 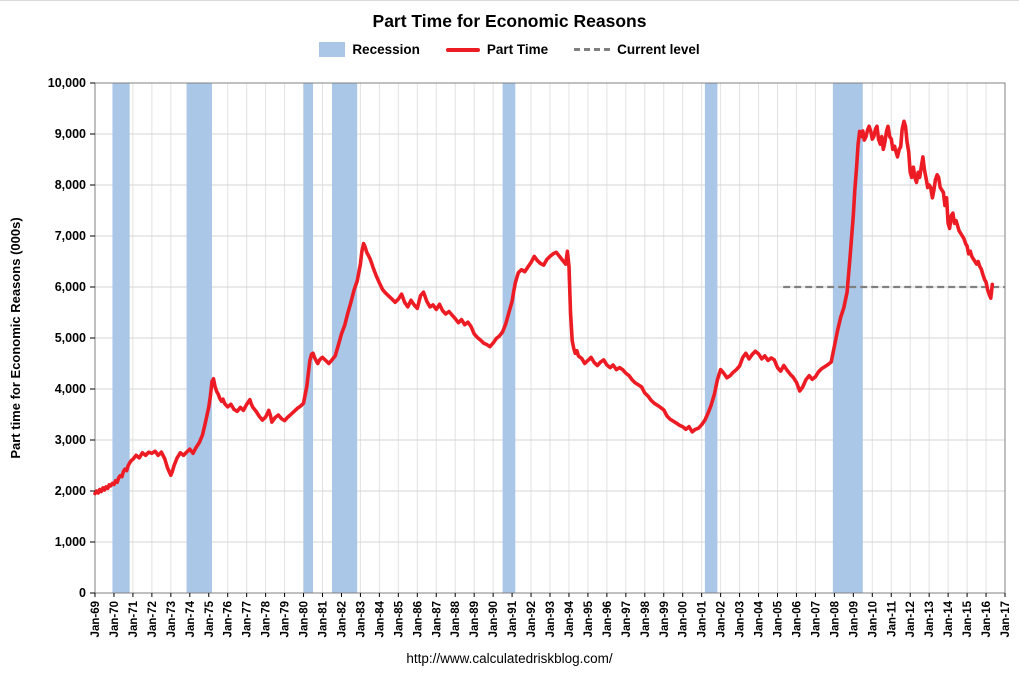 I want to click on svg-text: Jan-91, so click(x=513, y=618).